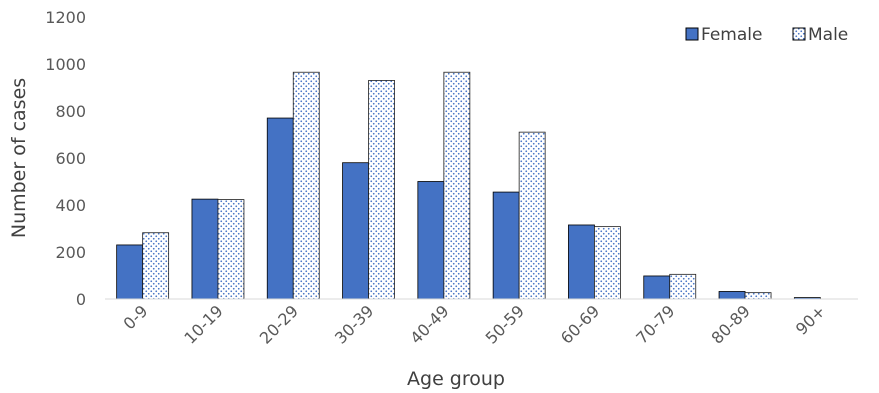 This screenshot has width=879, height=393. I want to click on y-tick-label: 600, so click(70, 158).